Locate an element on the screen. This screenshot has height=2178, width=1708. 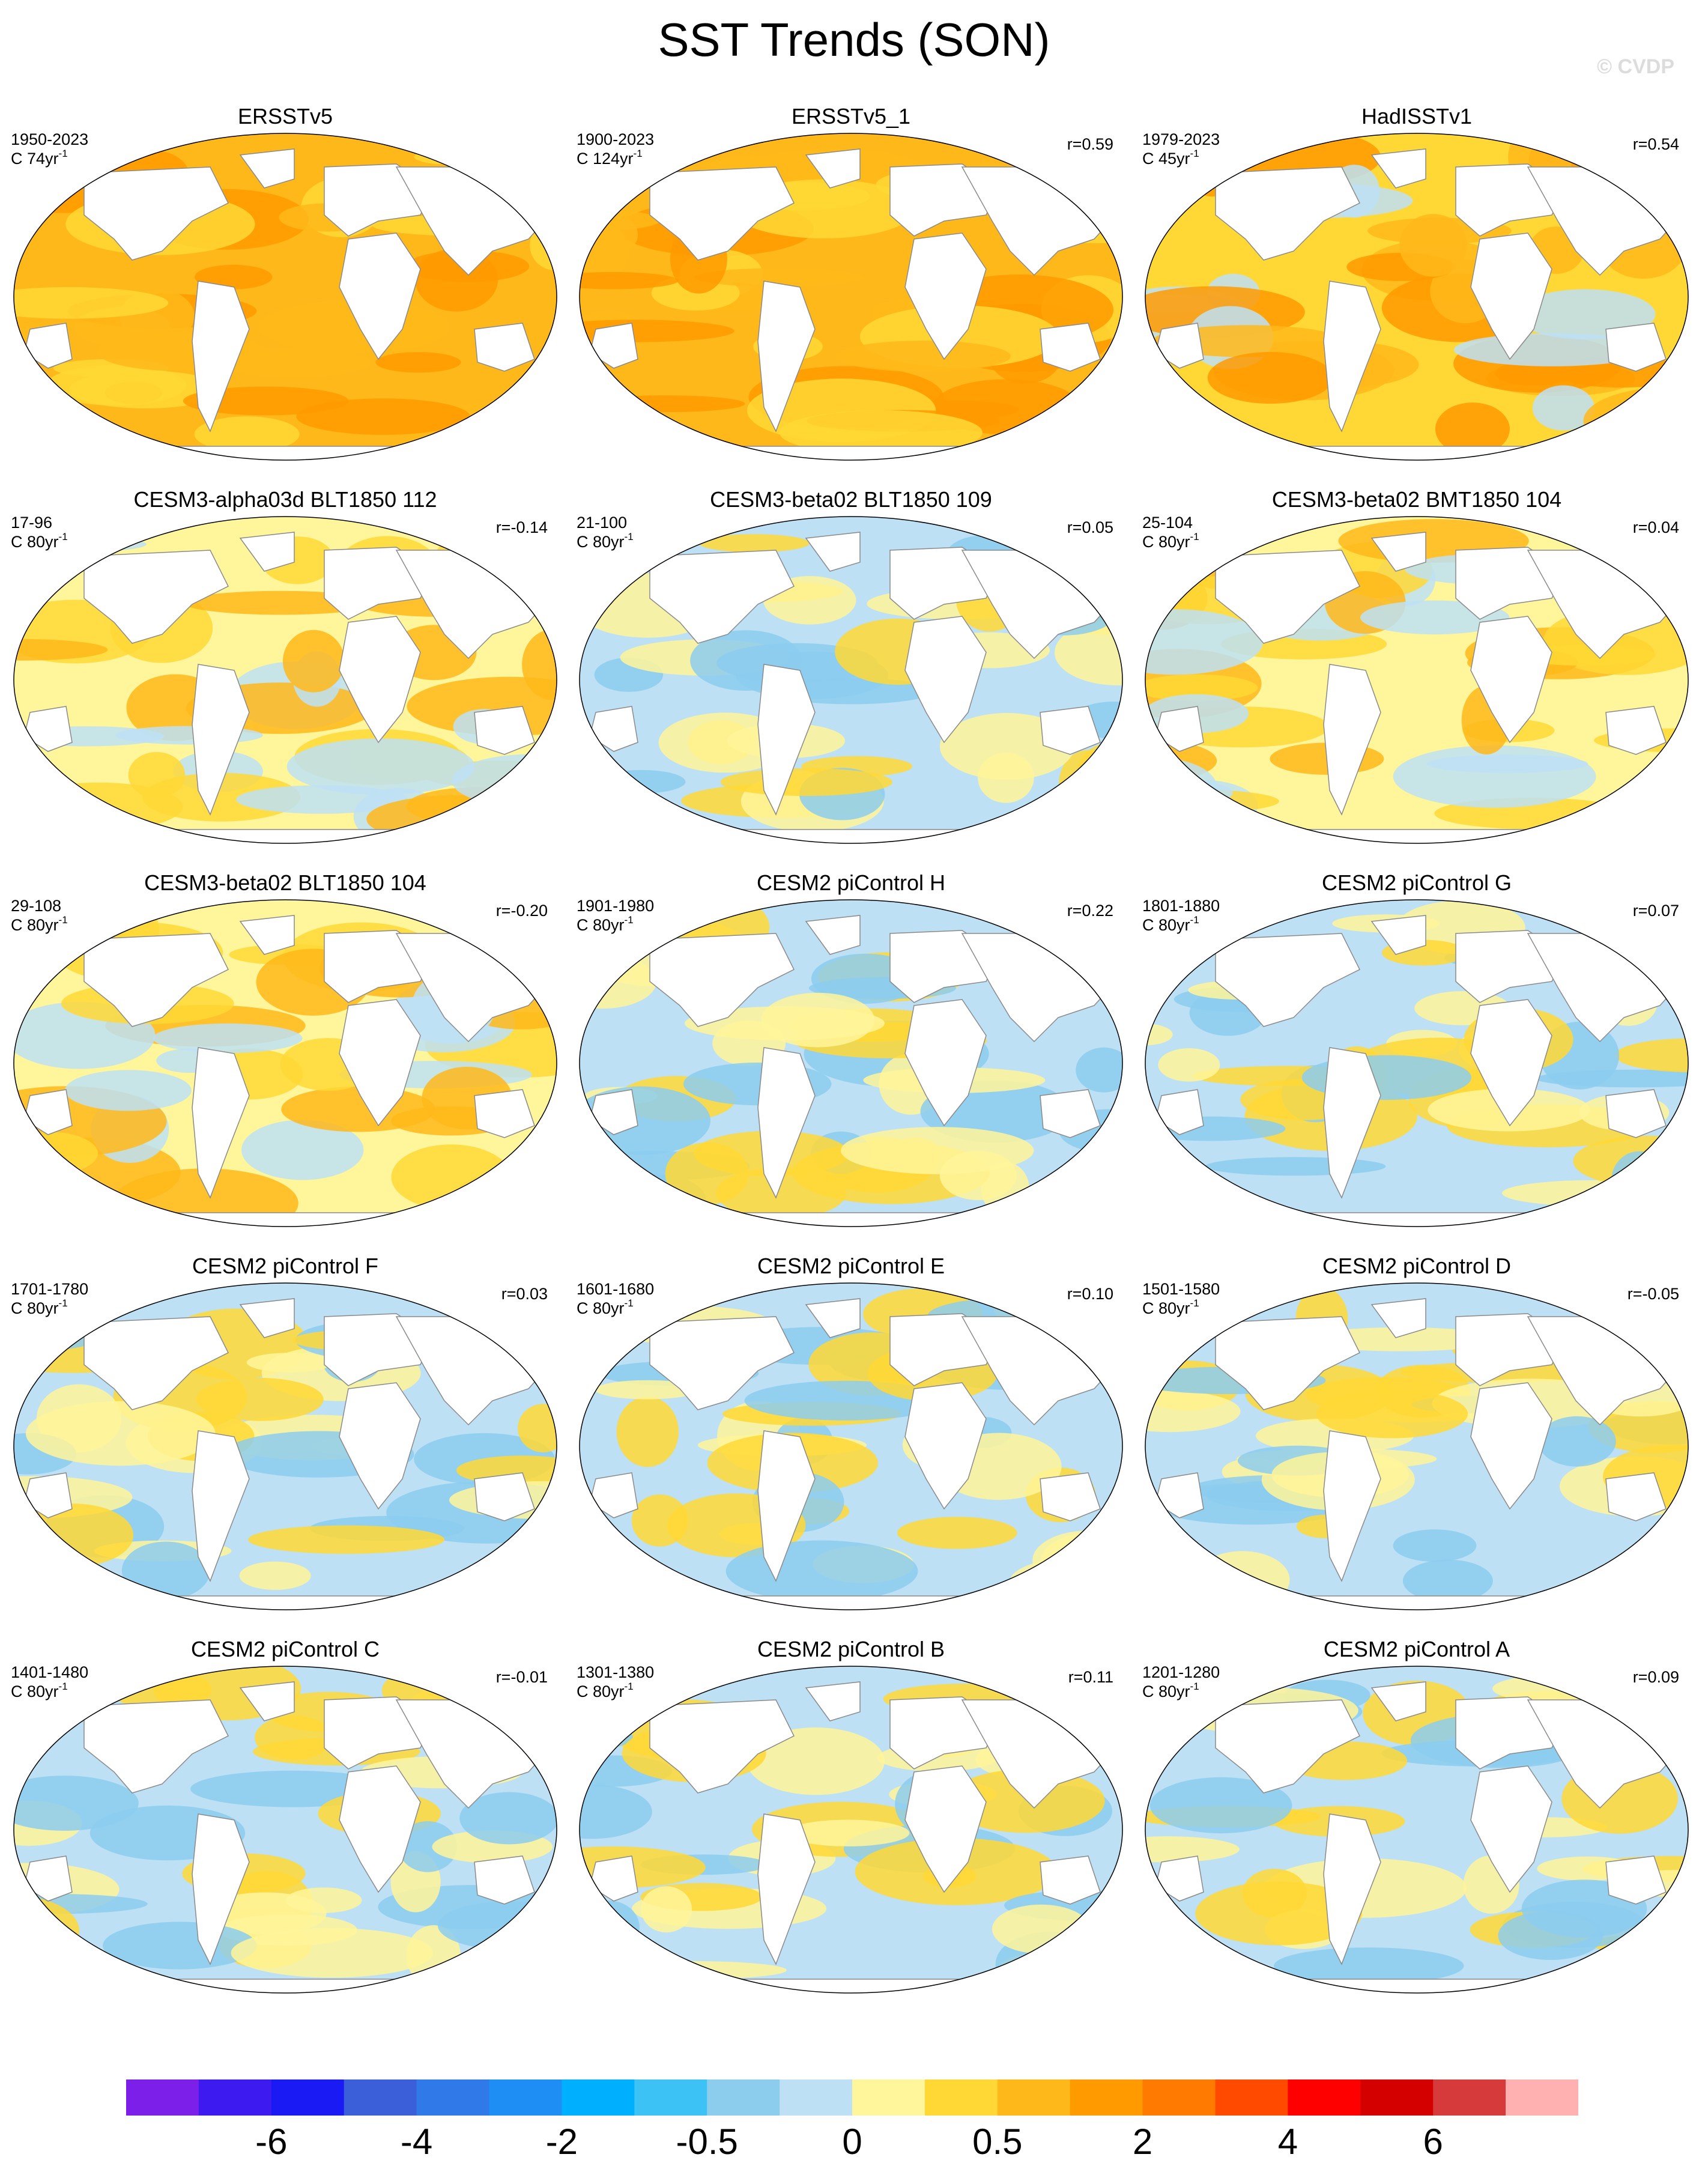
watermark: © CVDP is located at coordinates (1635, 66).